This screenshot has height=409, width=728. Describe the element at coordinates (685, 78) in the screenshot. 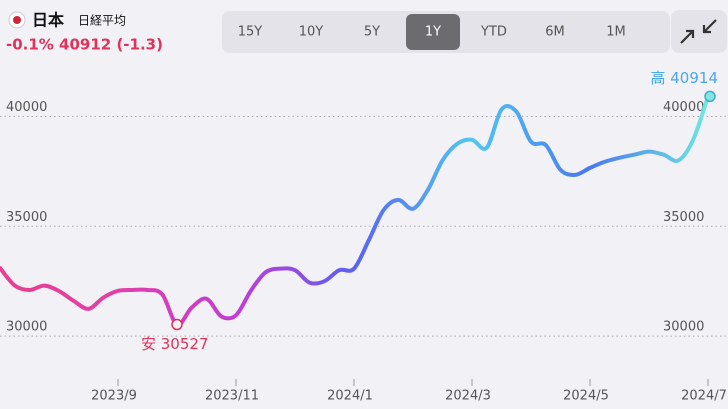

I see `high-label: 高 40914` at that location.